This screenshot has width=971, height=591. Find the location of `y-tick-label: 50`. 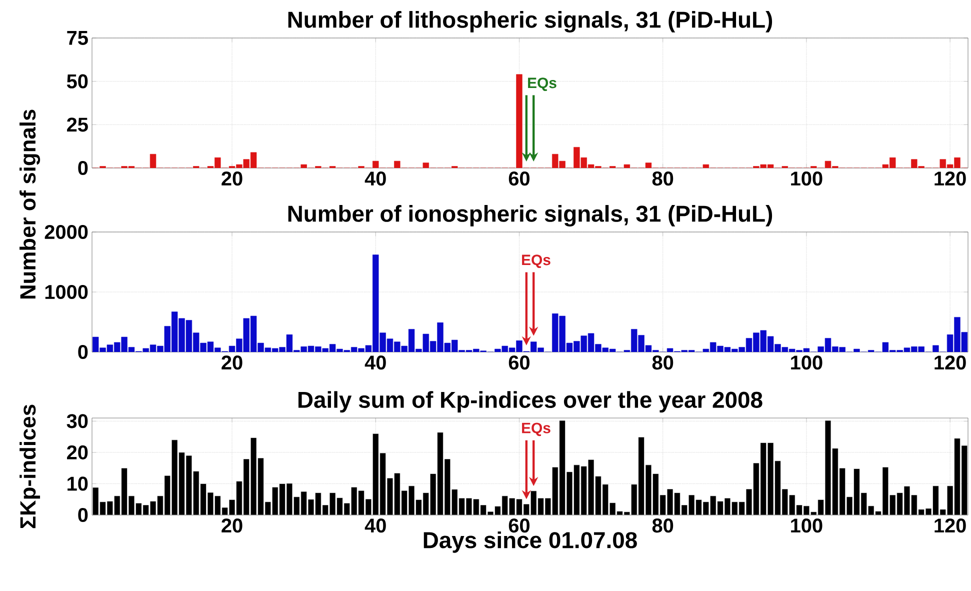

y-tick-label: 50 is located at coordinates (77, 81).